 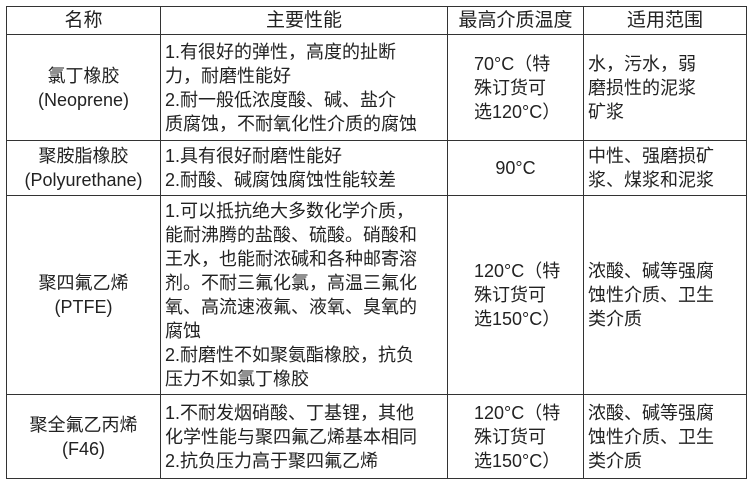 What do you see at coordinates (665, 87) in the screenshot?
I see `cell-application: 水，污水，弱 磨损性的泥浆 矿浆` at bounding box center [665, 87].